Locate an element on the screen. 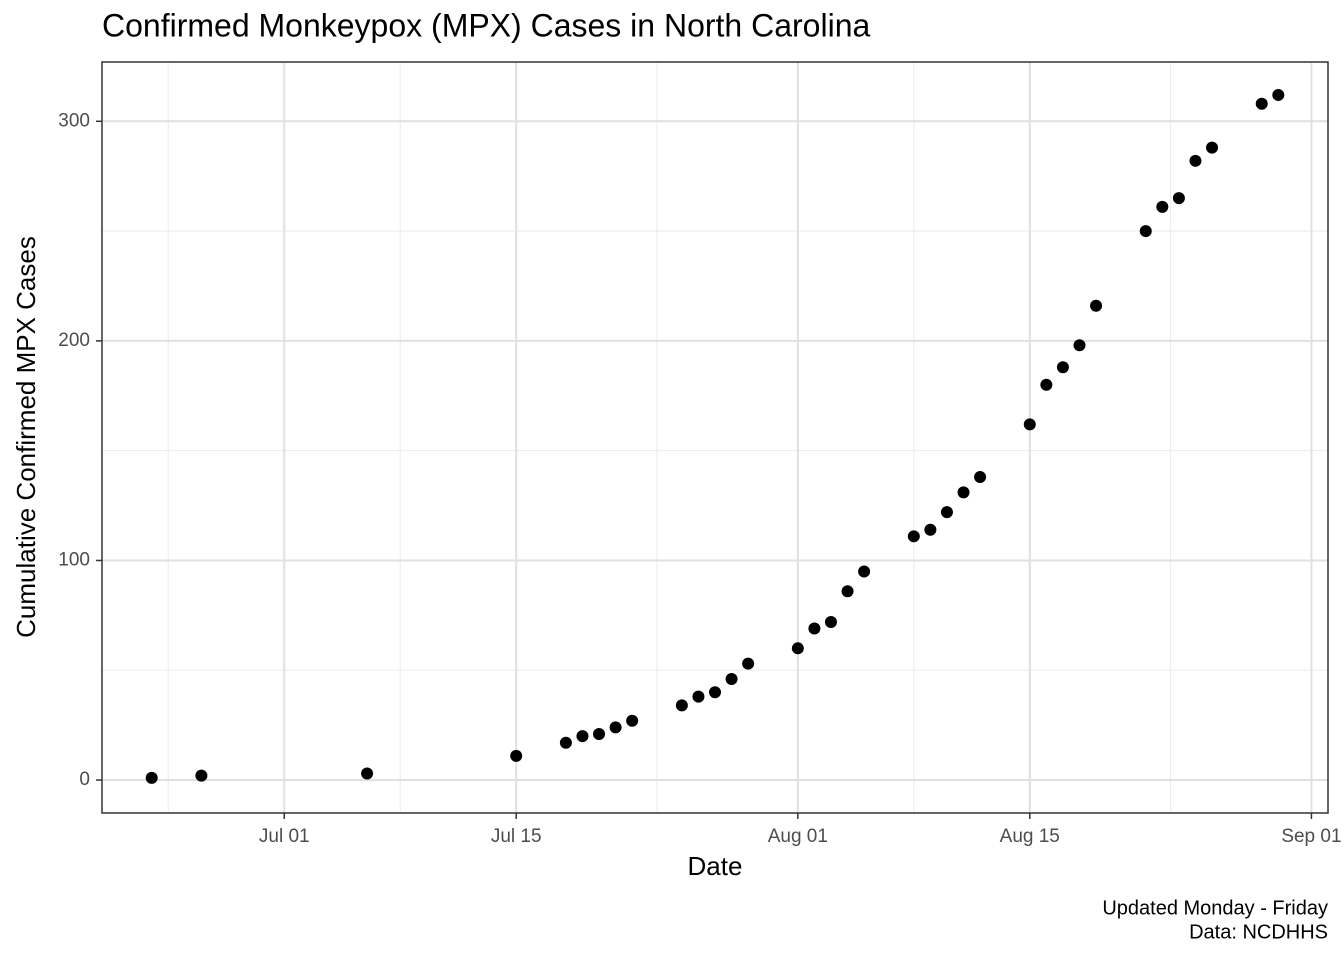 The image size is (1344, 965). y-axis-title: Cumulative Confirmed MPX Cases is located at coordinates (26, 437).